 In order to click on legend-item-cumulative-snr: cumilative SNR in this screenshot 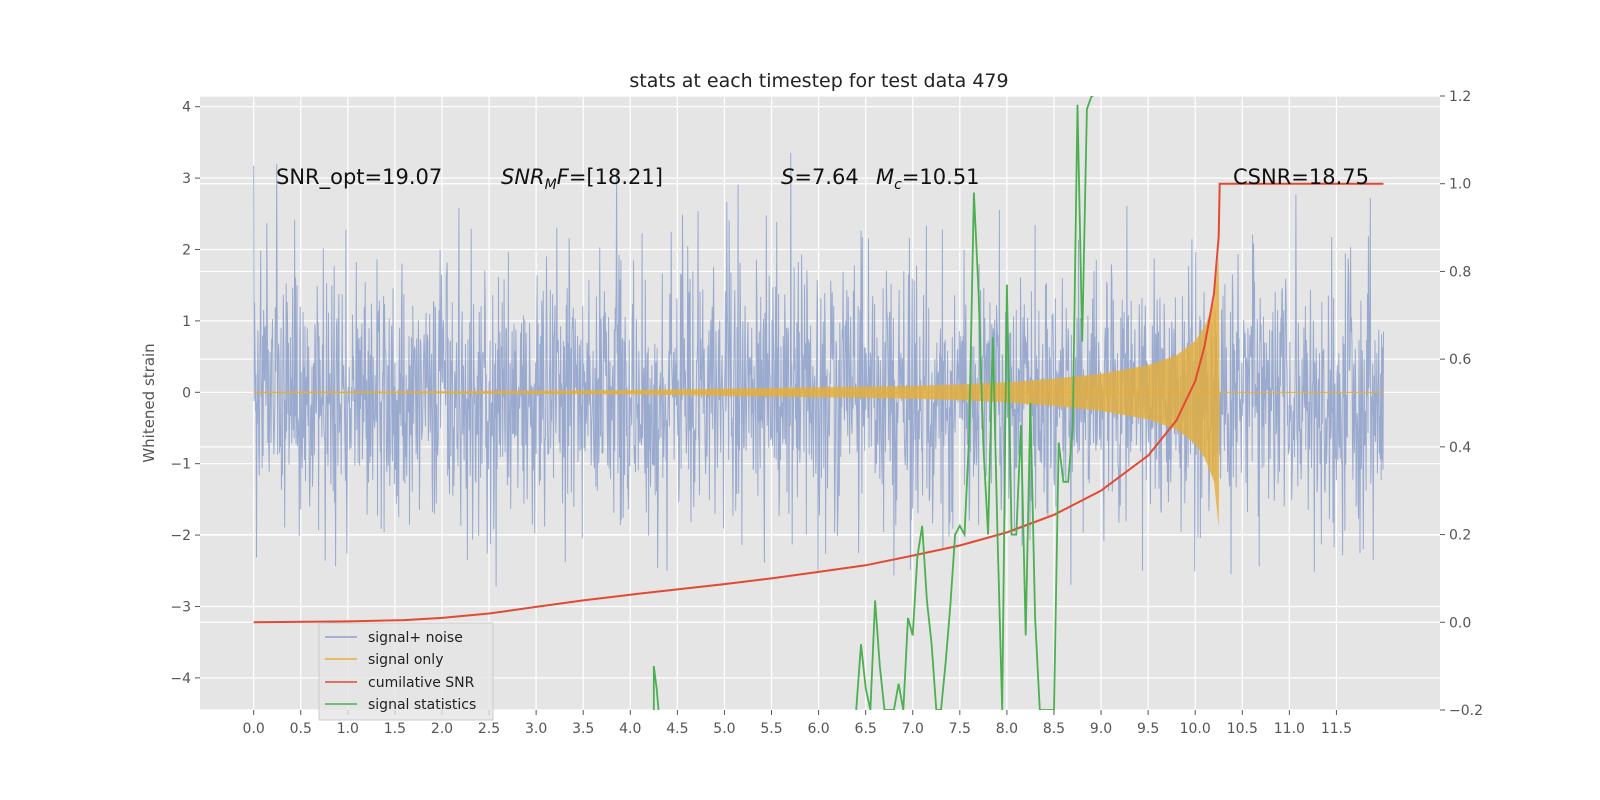, I will do `click(400, 683)`.